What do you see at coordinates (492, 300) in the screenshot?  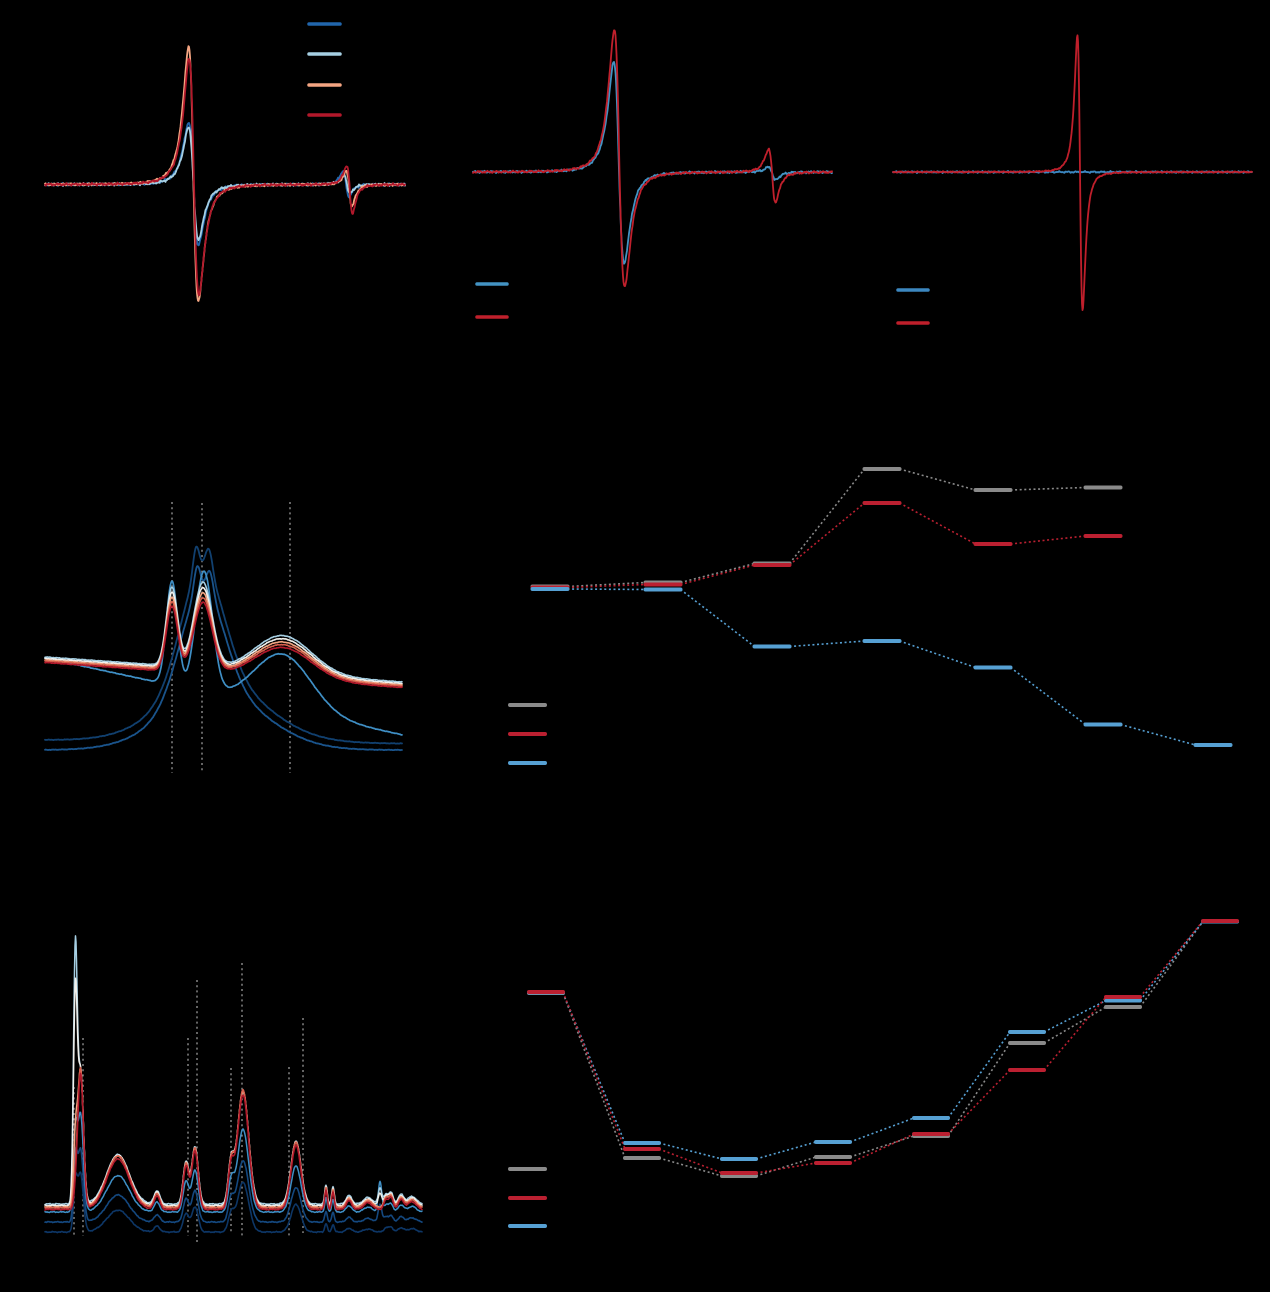 I see `panel-top-middle-derivative-spectrum-legend` at bounding box center [492, 300].